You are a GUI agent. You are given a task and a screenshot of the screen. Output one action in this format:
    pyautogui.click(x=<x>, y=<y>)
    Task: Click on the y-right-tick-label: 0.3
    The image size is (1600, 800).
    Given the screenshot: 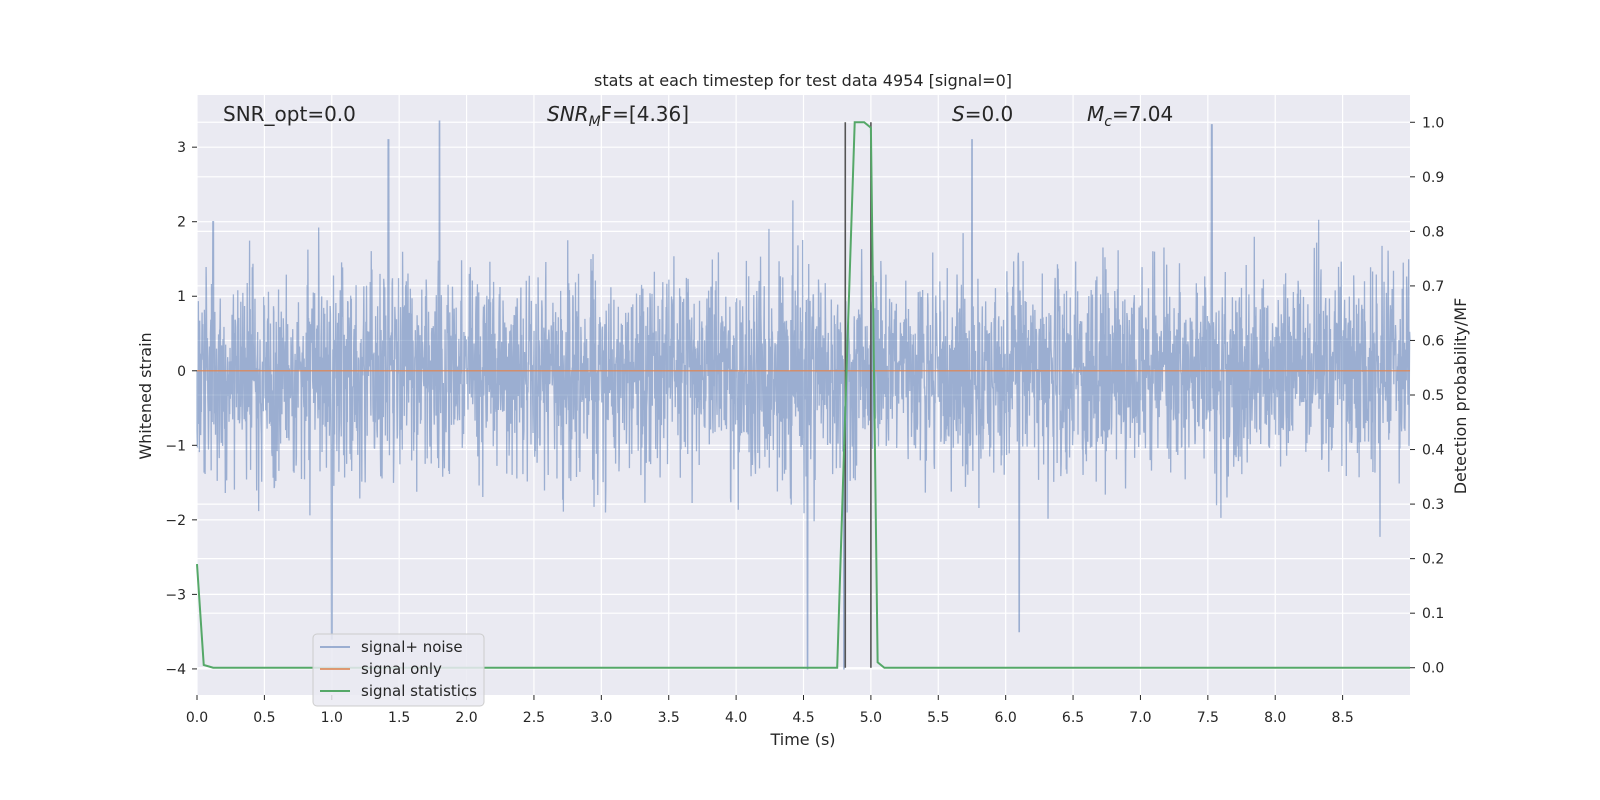 What is the action you would take?
    pyautogui.click(x=1433, y=505)
    